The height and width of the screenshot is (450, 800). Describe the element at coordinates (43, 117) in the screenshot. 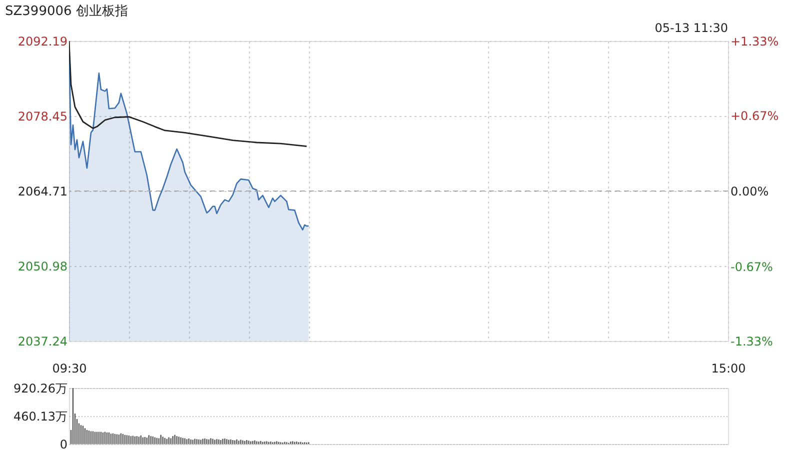

I see `y-tick-label: 2078.45` at that location.